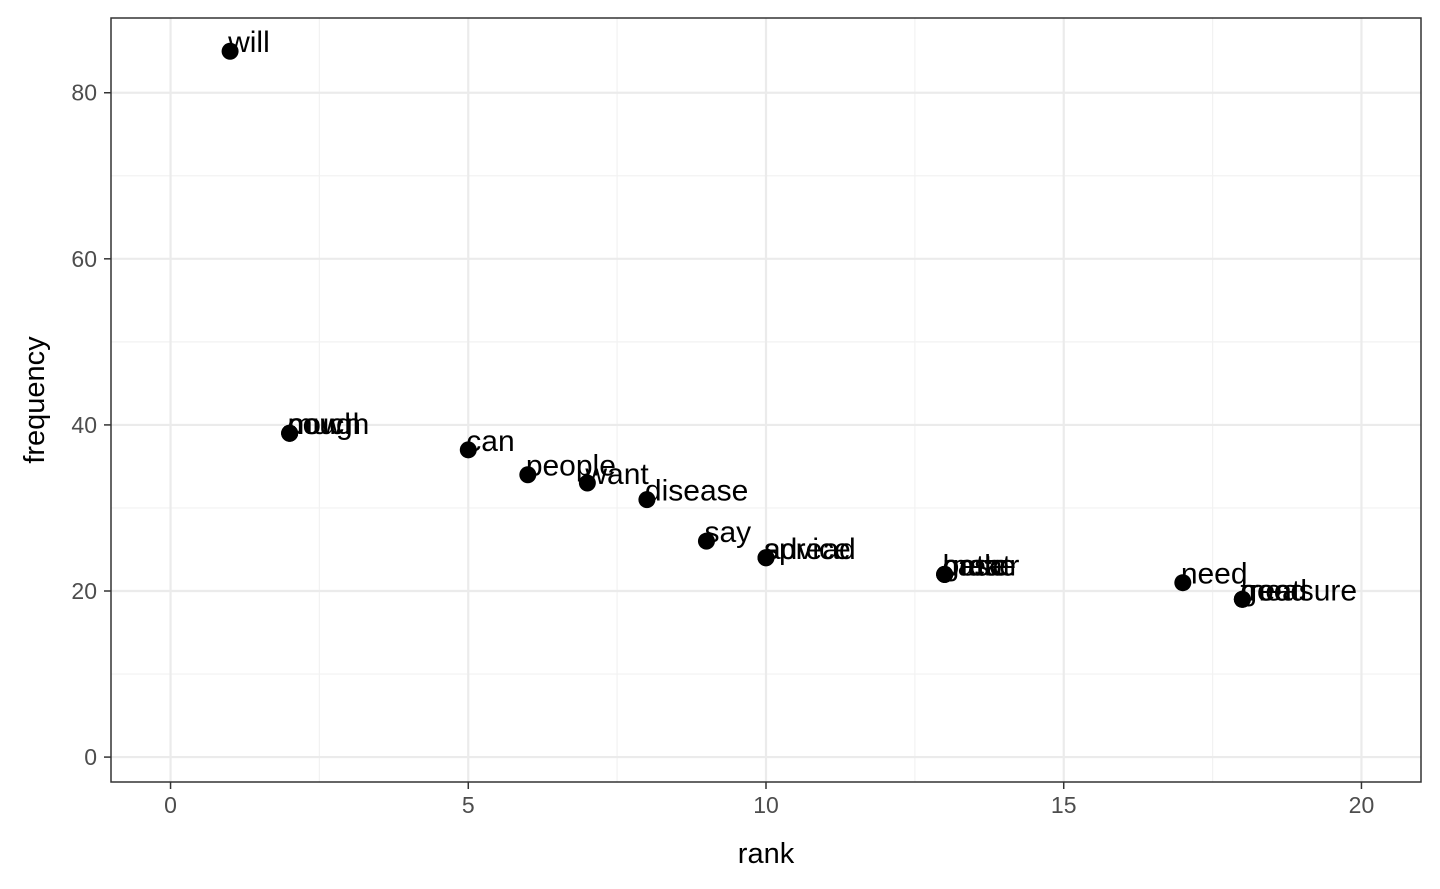 This screenshot has height=889, width=1440. I want to click on y-axis-title: frequency, so click(35, 400).